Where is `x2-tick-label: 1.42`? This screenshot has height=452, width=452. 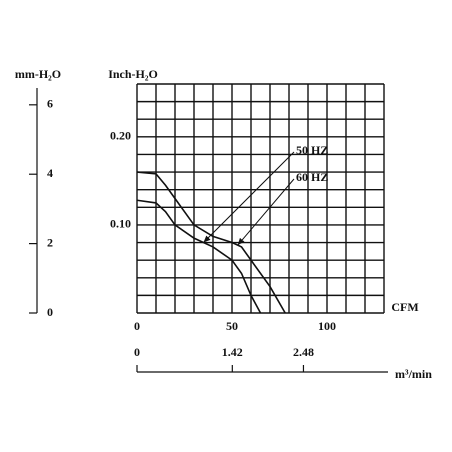
x2-tick-label: 1.42 is located at coordinates (232, 352).